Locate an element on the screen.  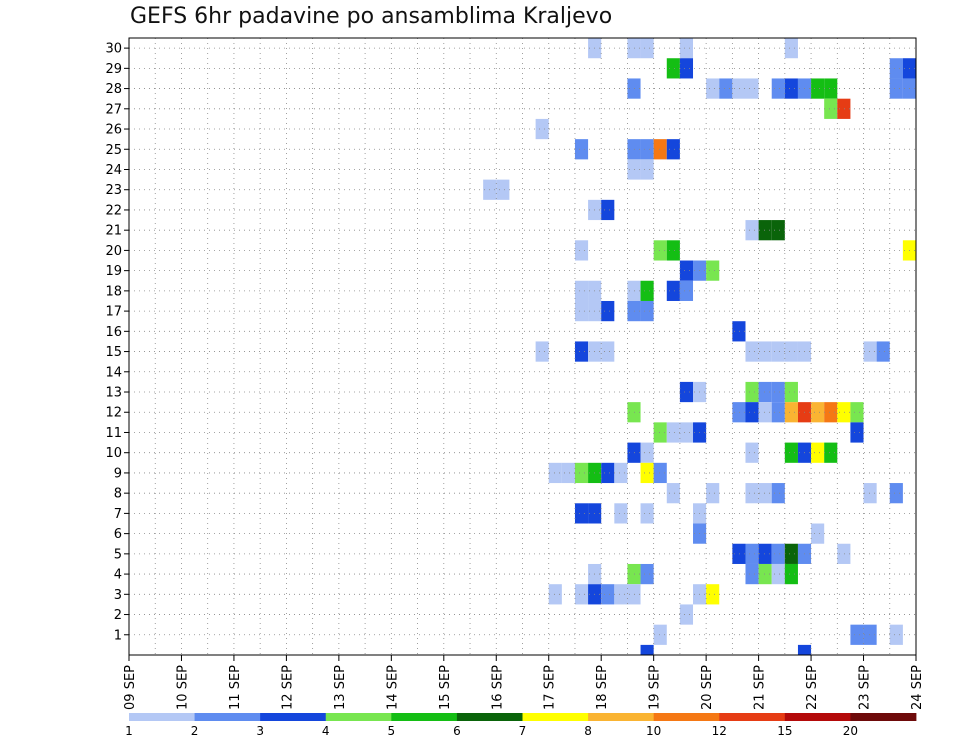
y-tick-label: 10 is located at coordinates (113, 453).